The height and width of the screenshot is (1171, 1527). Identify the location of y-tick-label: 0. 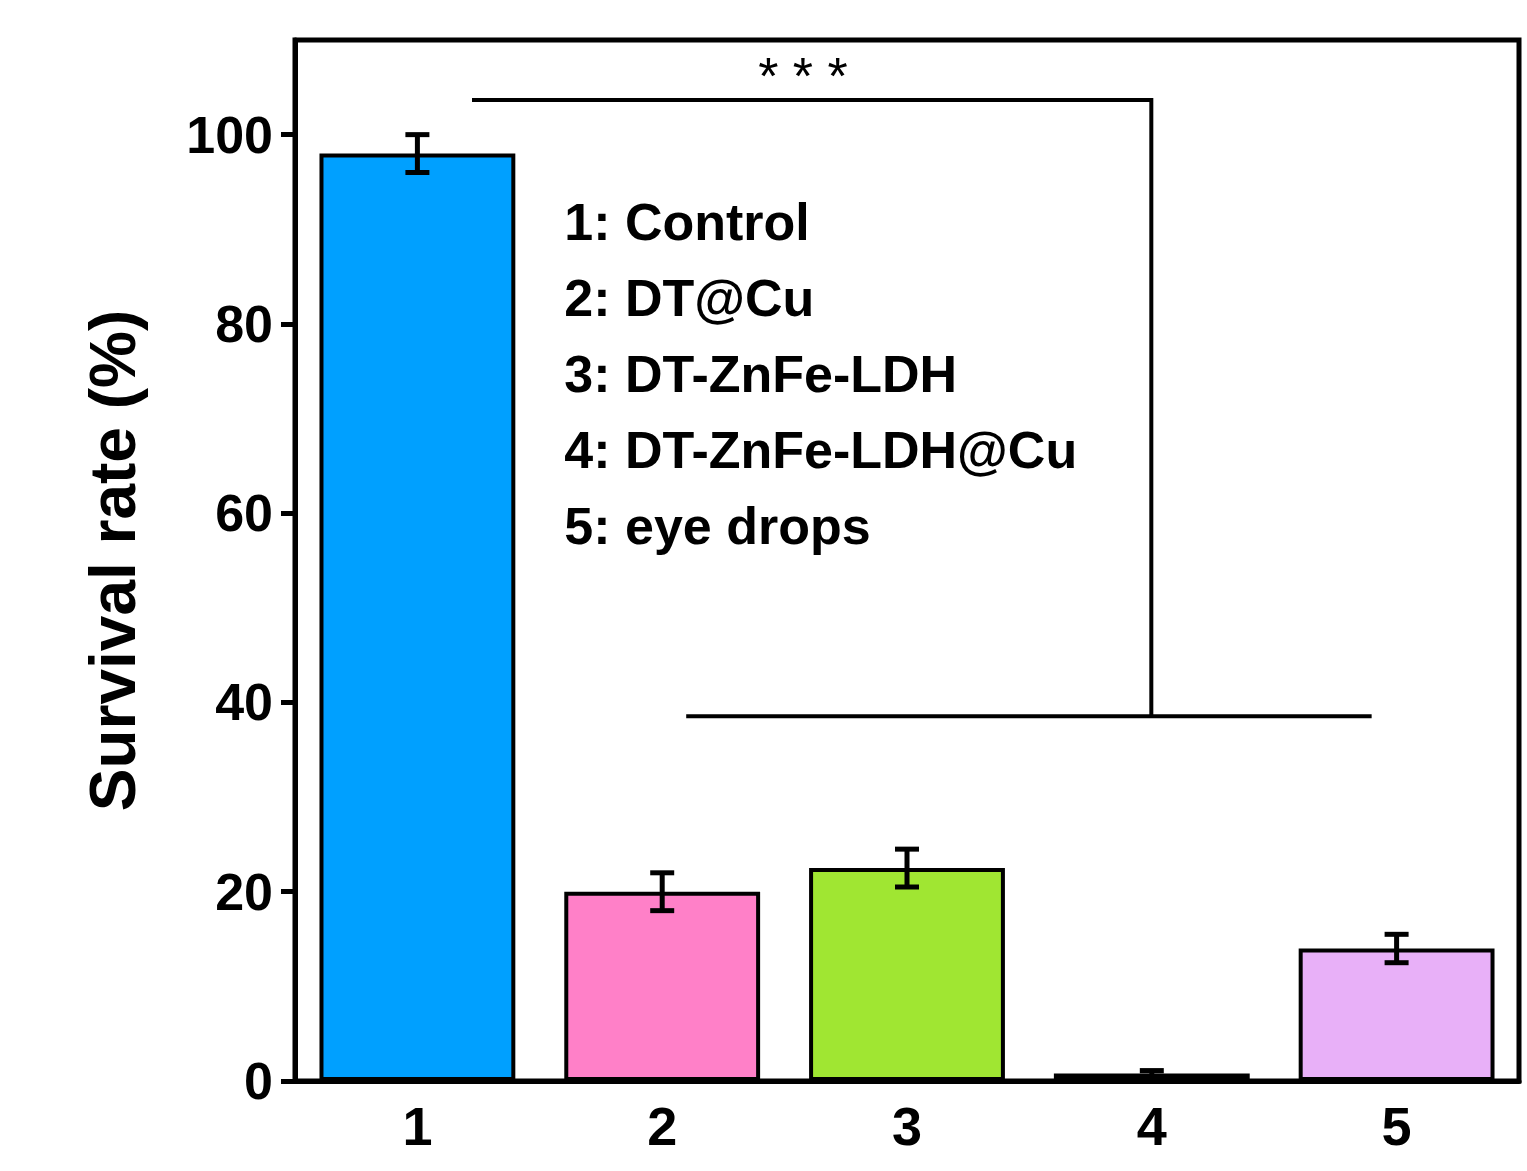
(258, 1081).